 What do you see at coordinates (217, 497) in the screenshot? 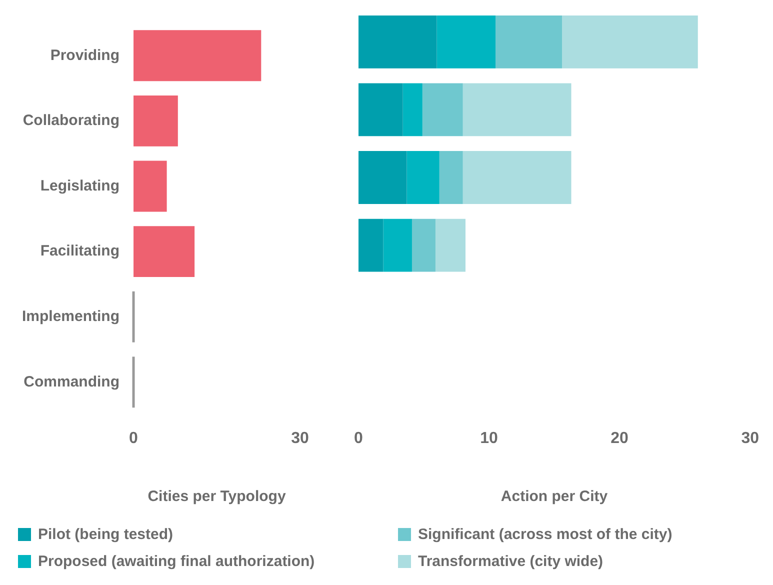
I see `x-axis-title: Cities per Typology` at bounding box center [217, 497].